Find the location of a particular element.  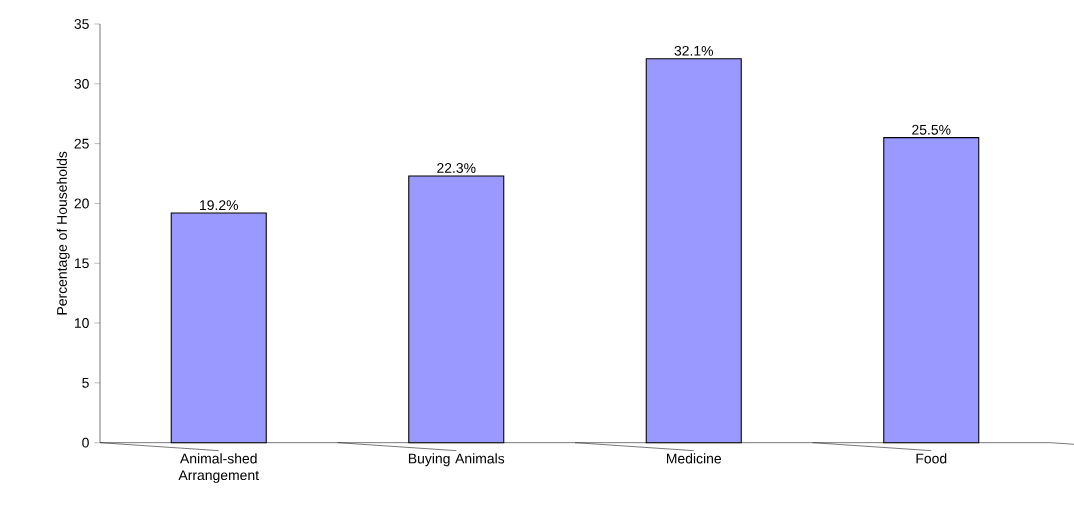

y-tick-label: 10 is located at coordinates (81, 323).